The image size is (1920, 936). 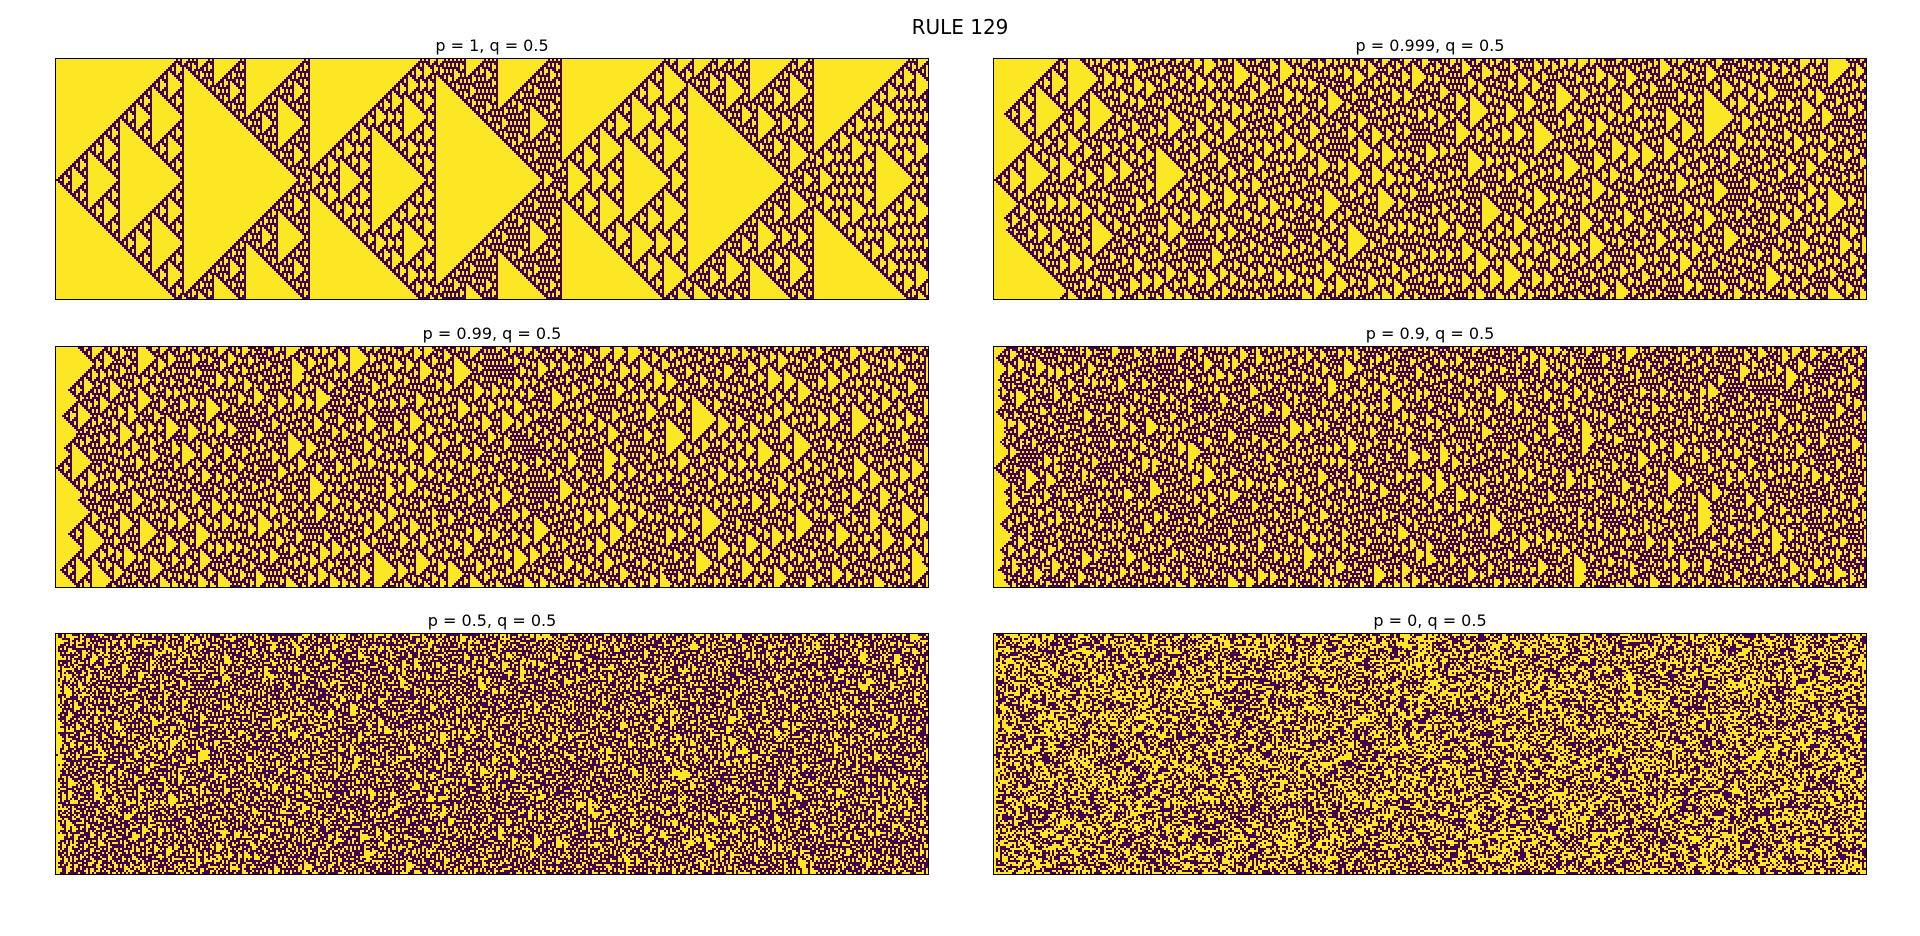 I want to click on panel-title: p = 0.99, q = 0.5, so click(x=492, y=333).